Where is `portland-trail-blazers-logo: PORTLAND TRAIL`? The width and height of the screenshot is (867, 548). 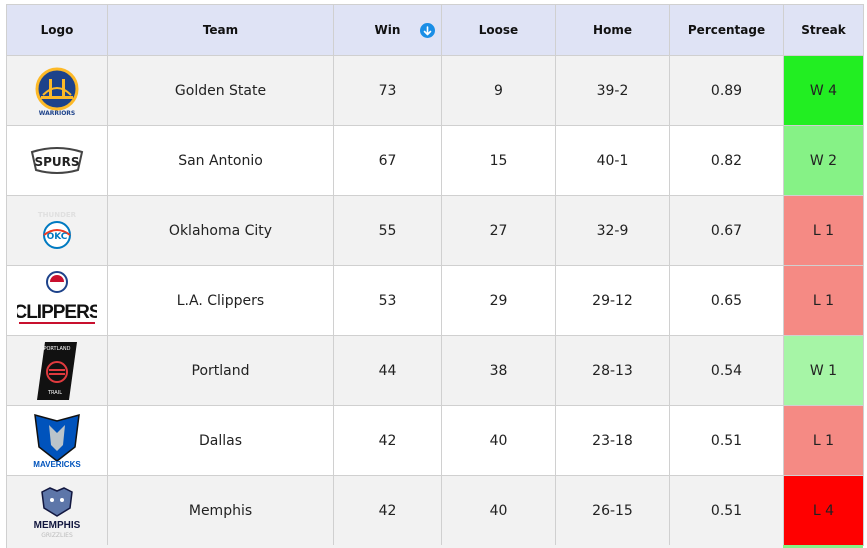 portland-trail-blazers-logo: PORTLAND TRAIL is located at coordinates (57, 370).